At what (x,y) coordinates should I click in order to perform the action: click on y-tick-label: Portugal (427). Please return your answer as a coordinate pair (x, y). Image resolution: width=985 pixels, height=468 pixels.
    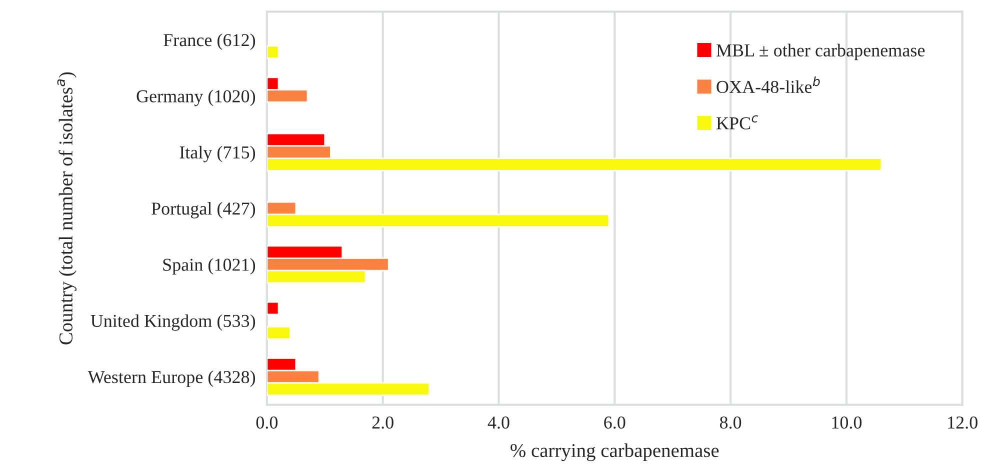
    Looking at the image, I should click on (204, 210).